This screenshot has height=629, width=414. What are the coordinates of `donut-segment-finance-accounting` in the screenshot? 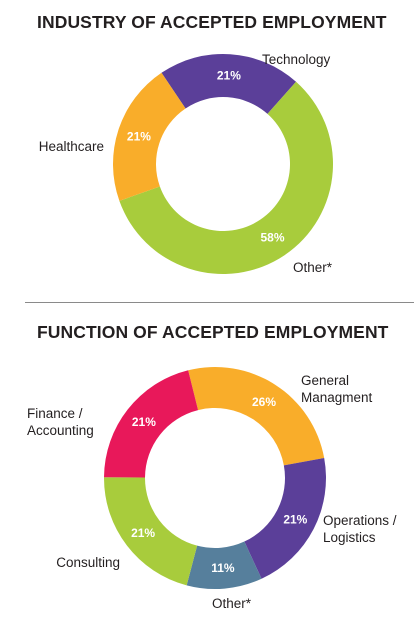 It's located at (151, 424).